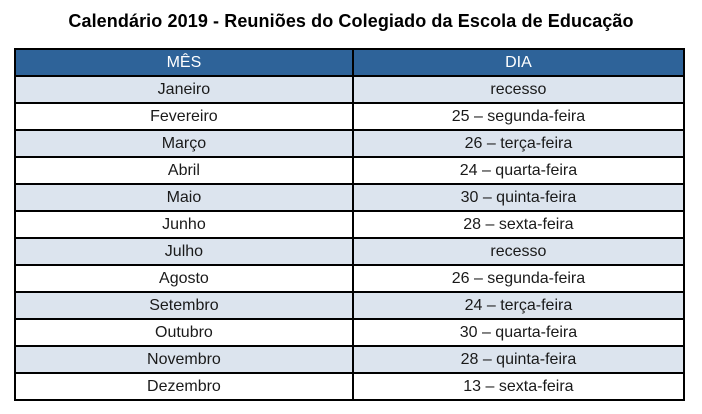 Image resolution: width=702 pixels, height=414 pixels. I want to click on table-row: Julho recesso, so click(350, 251).